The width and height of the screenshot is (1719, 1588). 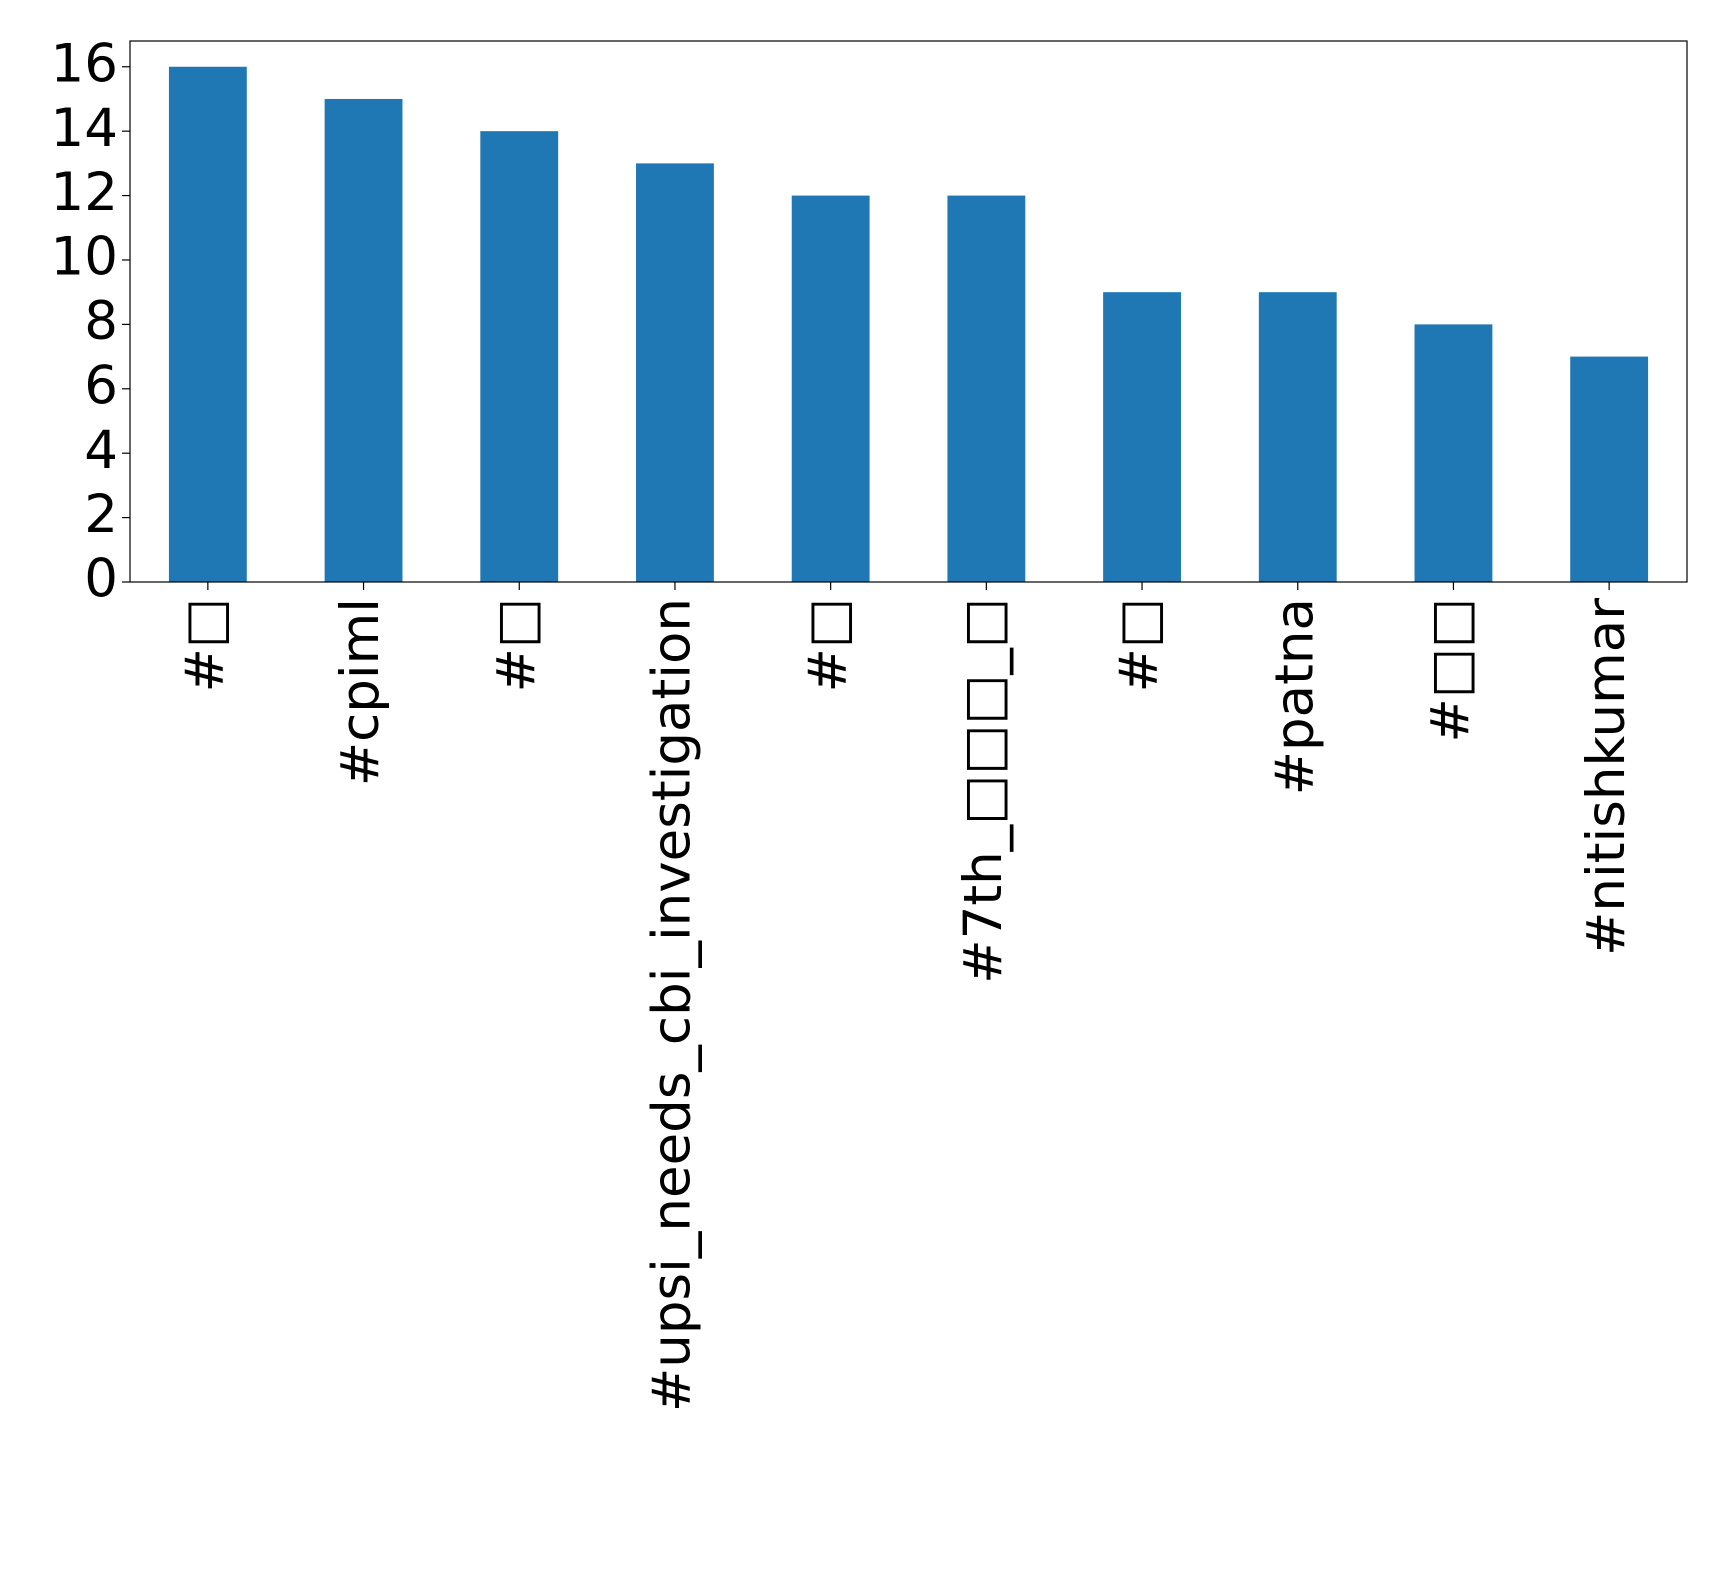 What do you see at coordinates (1450, 670) in the screenshot?
I see `x-tick-label: #□□` at bounding box center [1450, 670].